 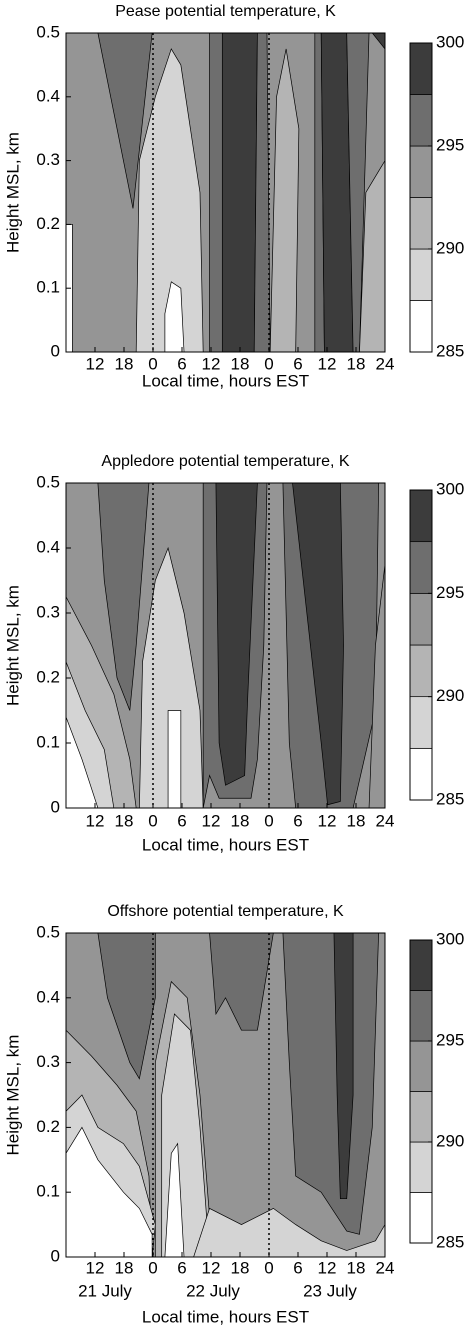 What do you see at coordinates (213, 1290) in the screenshot?
I see `date-label: 22 July` at bounding box center [213, 1290].